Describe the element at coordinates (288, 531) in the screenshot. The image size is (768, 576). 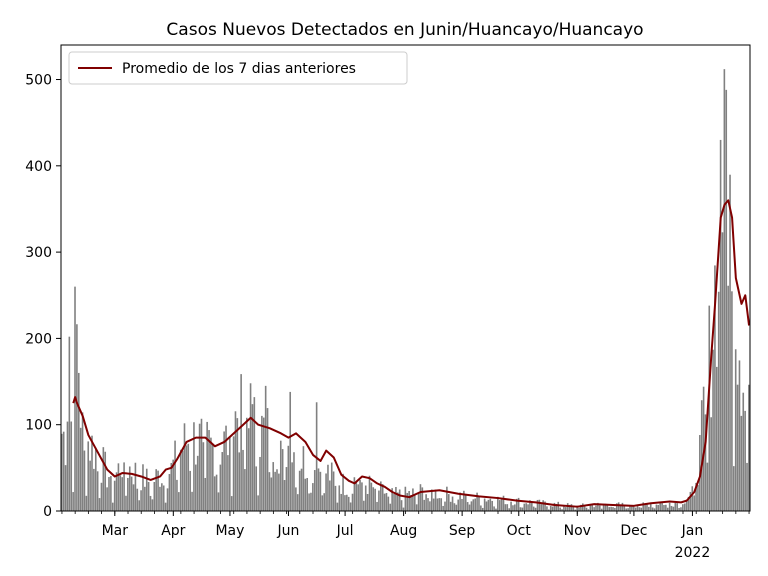
I see `x-tick-label: Jun` at that location.